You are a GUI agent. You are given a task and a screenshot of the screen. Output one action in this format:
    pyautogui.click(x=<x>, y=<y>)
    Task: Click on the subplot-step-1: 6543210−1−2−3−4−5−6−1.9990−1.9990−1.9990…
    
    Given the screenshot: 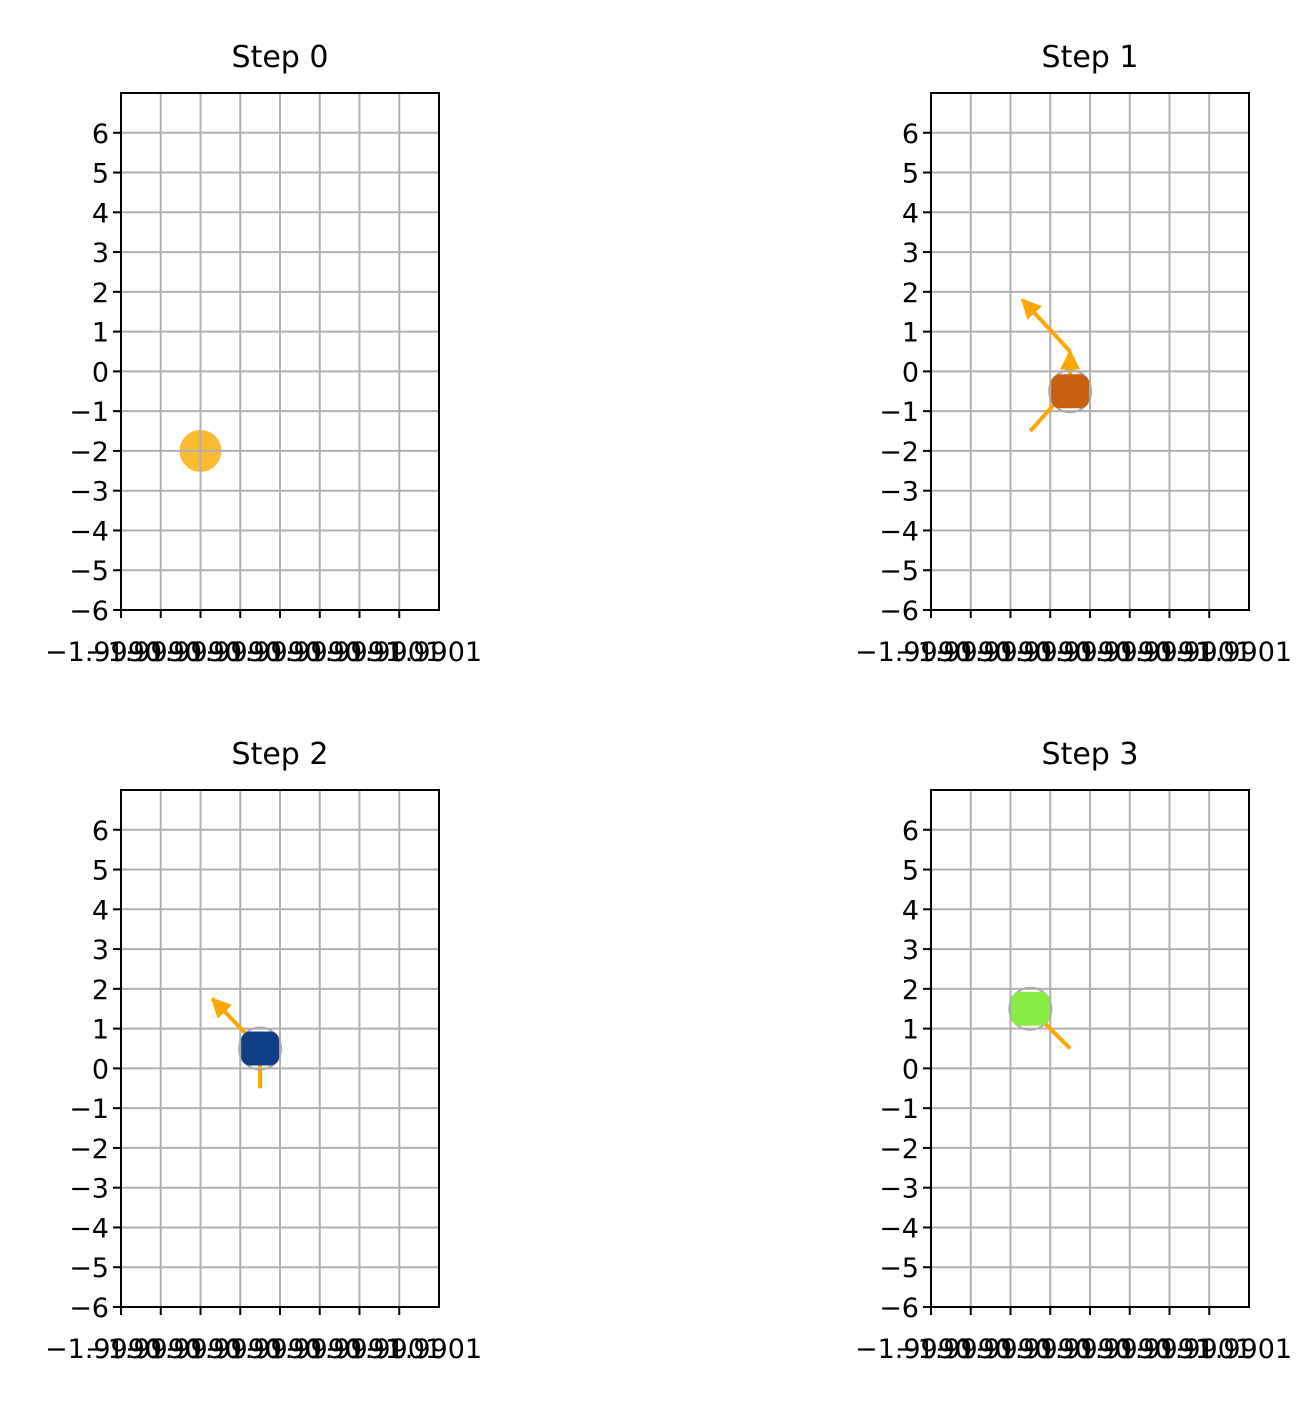 What is the action you would take?
    pyautogui.click(x=1073, y=354)
    